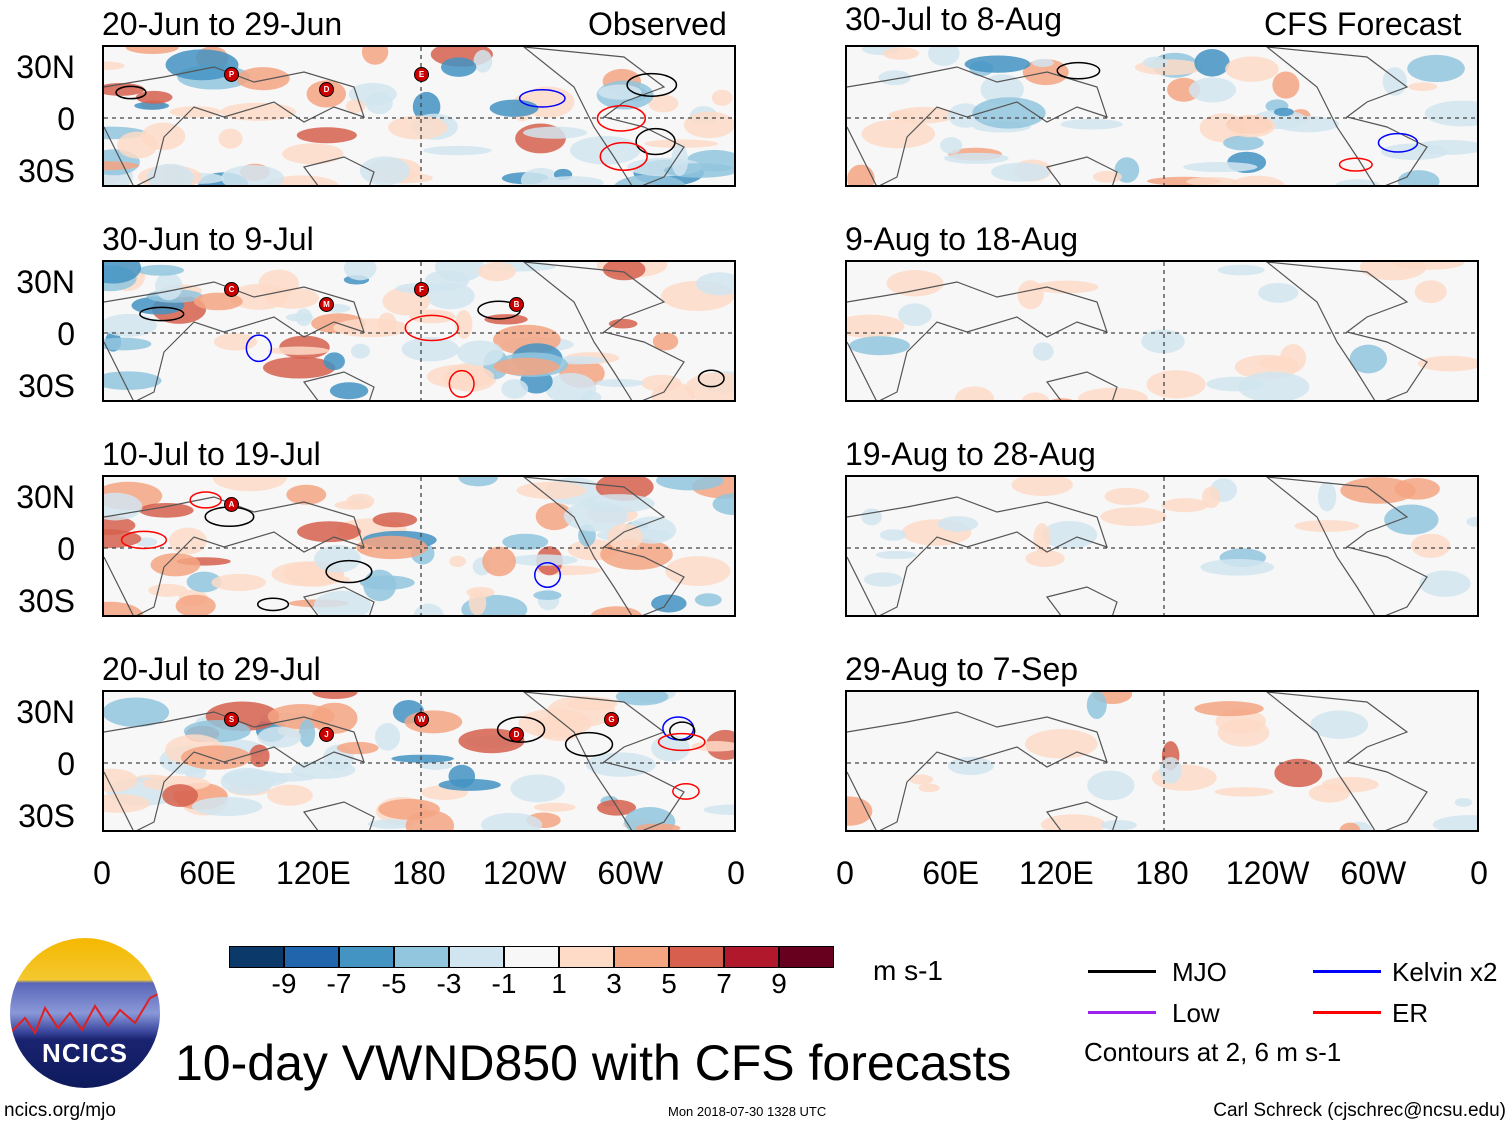  What do you see at coordinates (1199, 972) in the screenshot?
I see `legend-mjo: MJO` at bounding box center [1199, 972].